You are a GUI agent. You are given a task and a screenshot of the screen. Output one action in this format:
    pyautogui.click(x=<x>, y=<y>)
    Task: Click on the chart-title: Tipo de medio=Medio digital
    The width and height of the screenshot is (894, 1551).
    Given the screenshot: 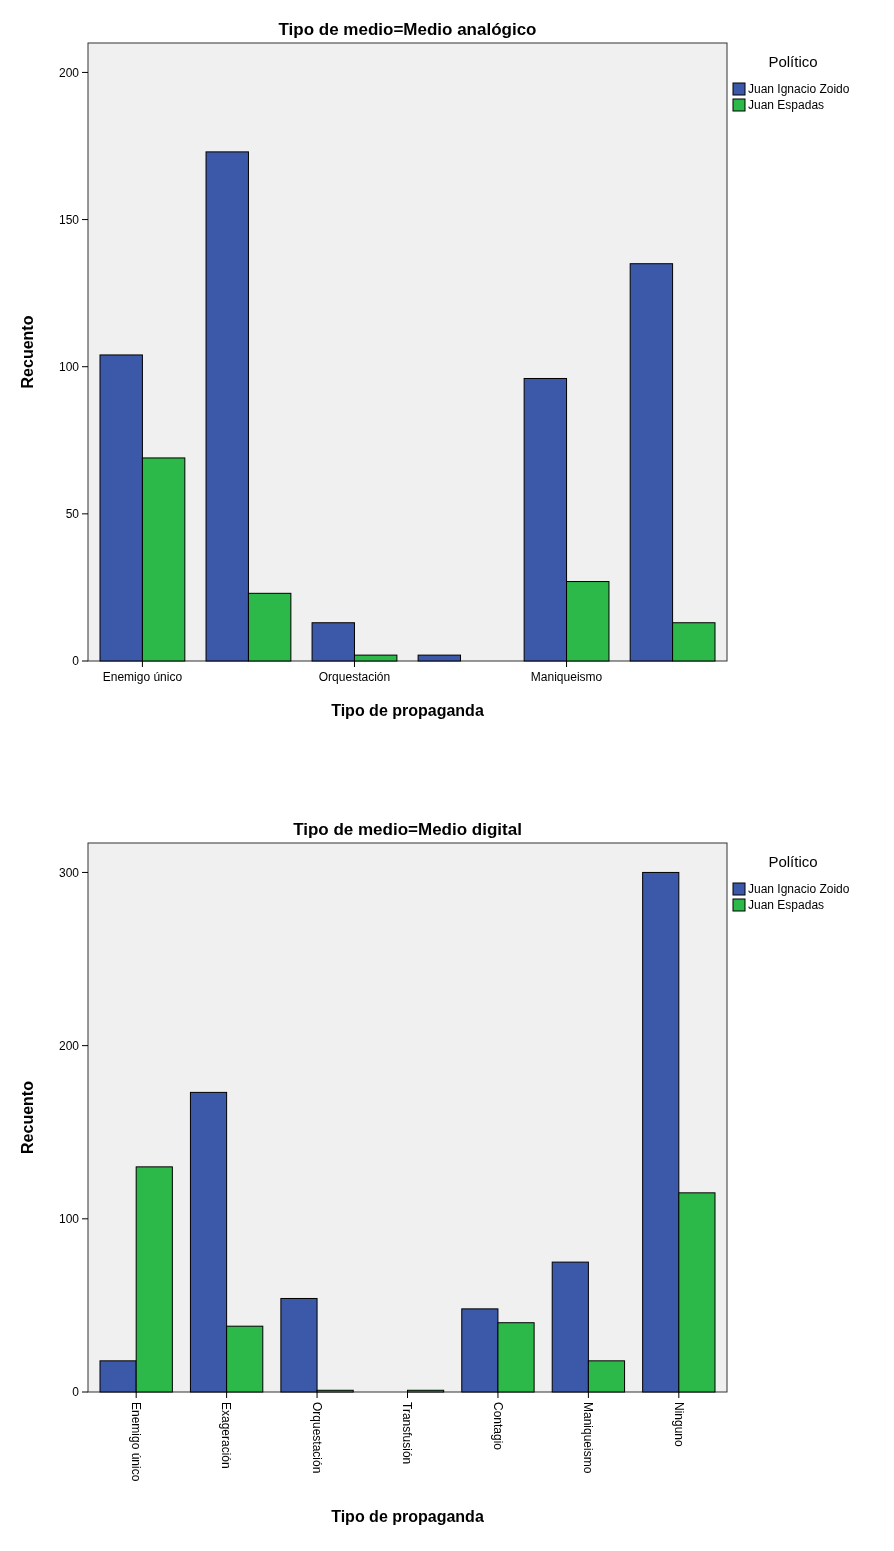 What is the action you would take?
    pyautogui.click(x=407, y=829)
    